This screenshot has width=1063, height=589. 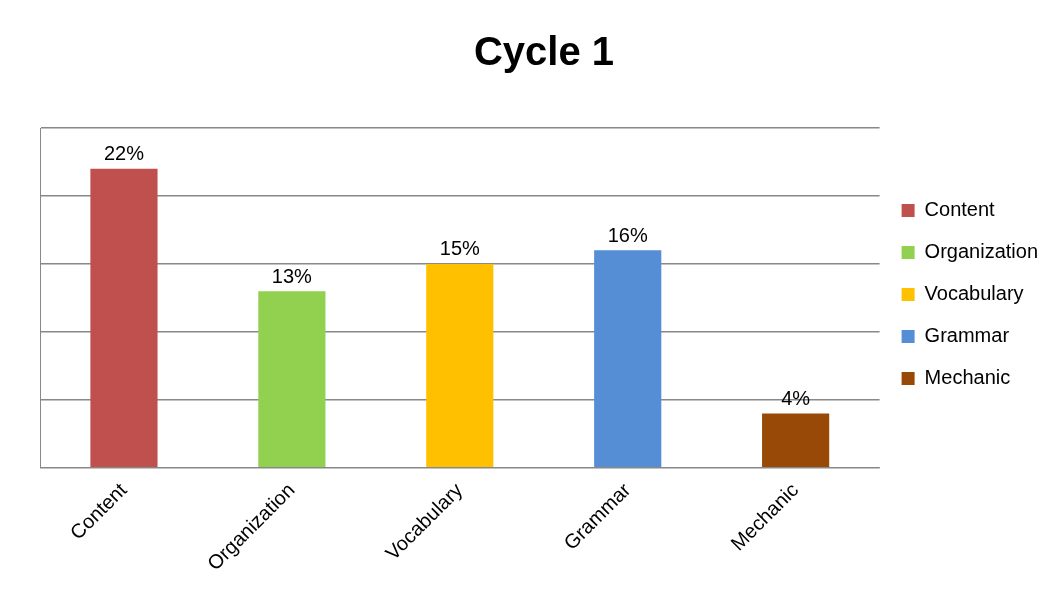 I want to click on data-label: 22%, so click(x=124, y=153).